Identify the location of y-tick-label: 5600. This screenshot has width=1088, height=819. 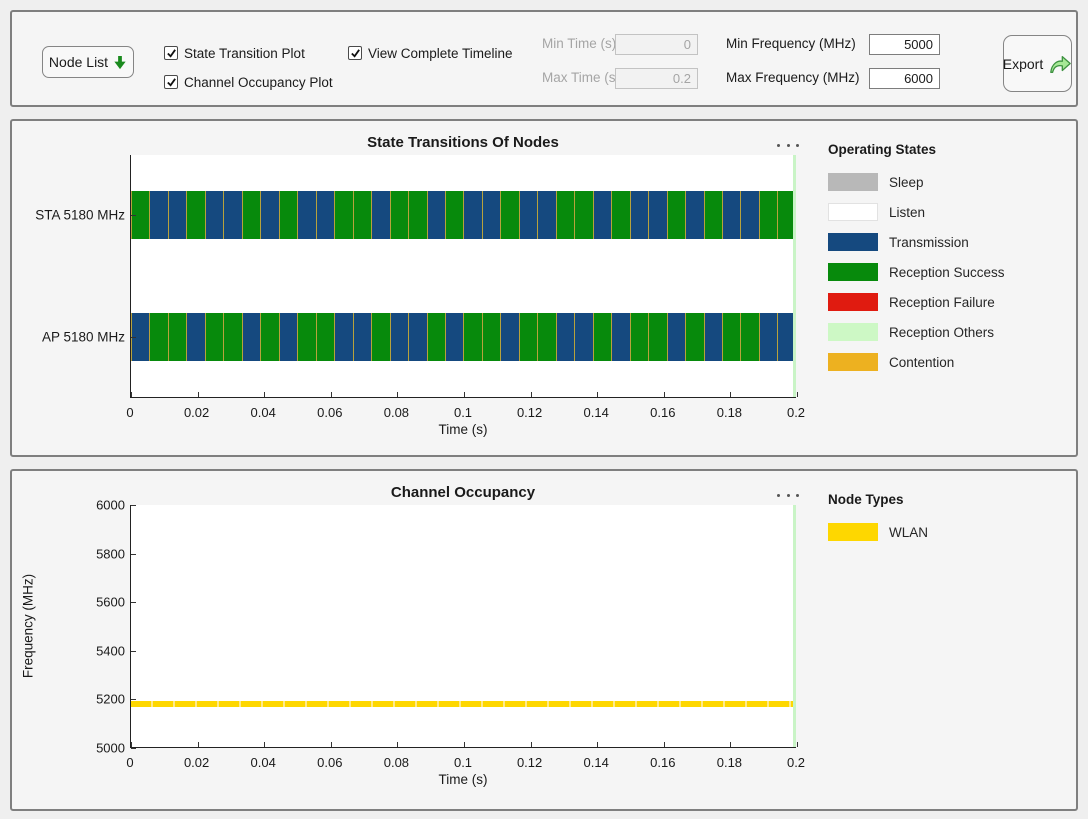
(110, 602).